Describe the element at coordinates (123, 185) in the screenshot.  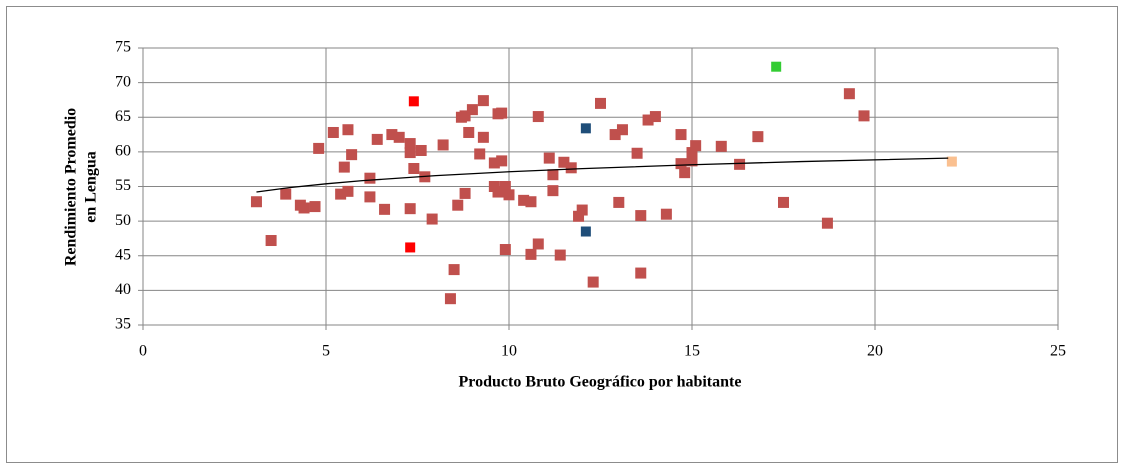
I see `y-tick-label: 55` at that location.